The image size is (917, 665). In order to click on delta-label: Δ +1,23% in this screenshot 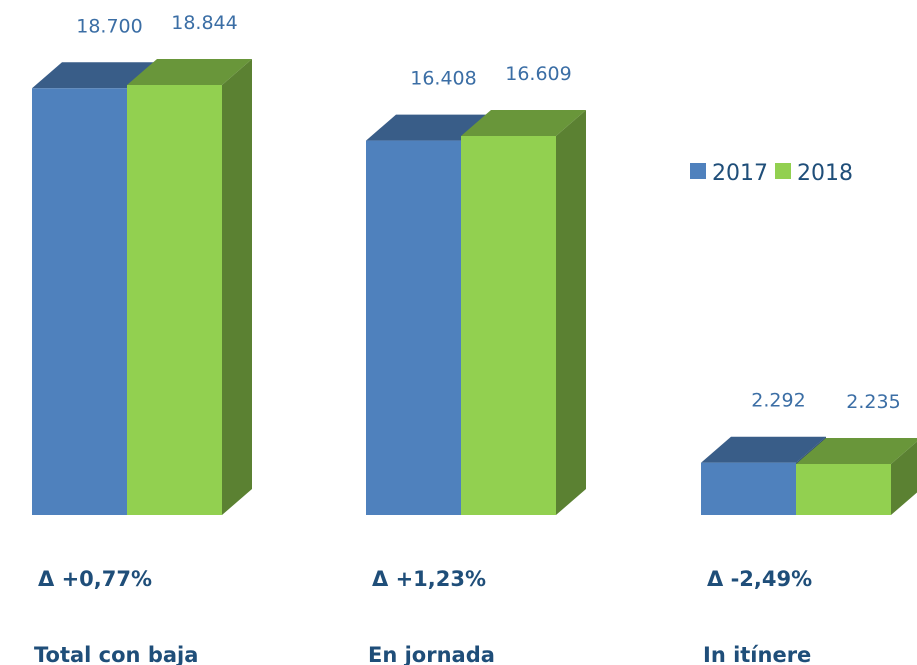, I will do `click(429, 579)`.